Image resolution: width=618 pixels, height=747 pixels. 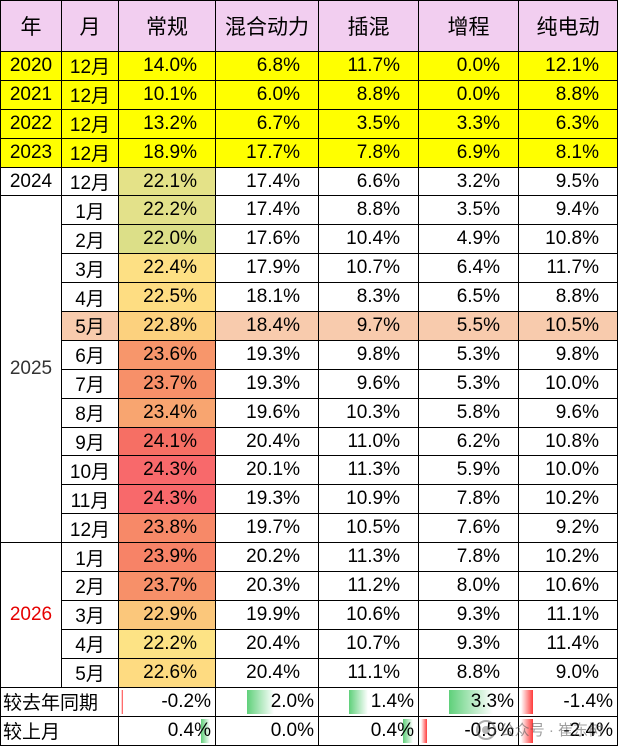 I want to click on footer-value: 0.0%, so click(x=292, y=730).